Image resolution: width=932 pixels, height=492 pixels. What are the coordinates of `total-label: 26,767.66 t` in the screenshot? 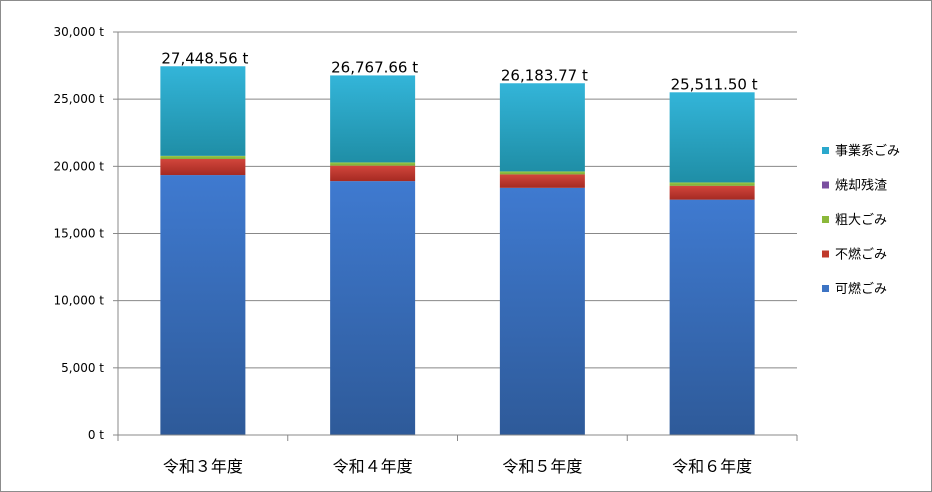 It's located at (374, 67).